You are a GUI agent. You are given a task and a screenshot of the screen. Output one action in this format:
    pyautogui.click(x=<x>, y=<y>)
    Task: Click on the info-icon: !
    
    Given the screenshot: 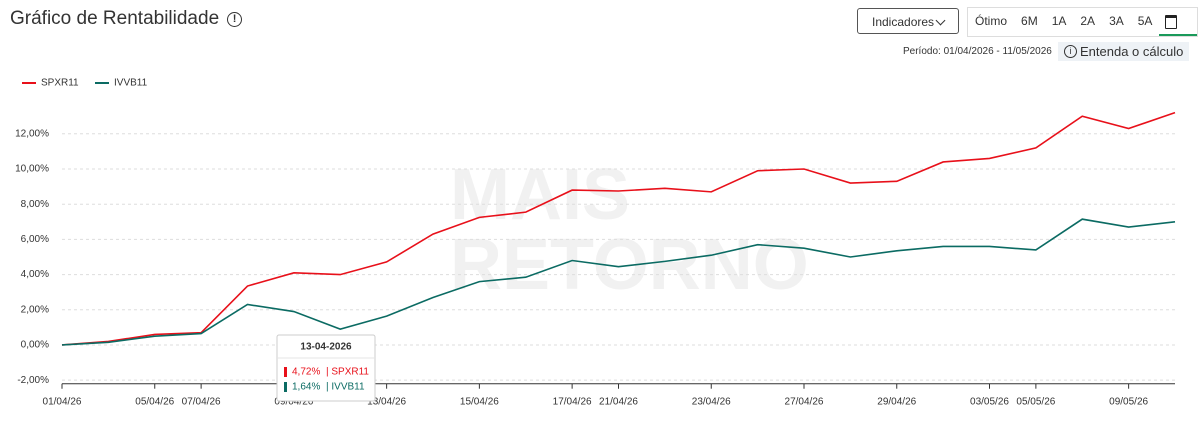 What is the action you would take?
    pyautogui.click(x=235, y=19)
    